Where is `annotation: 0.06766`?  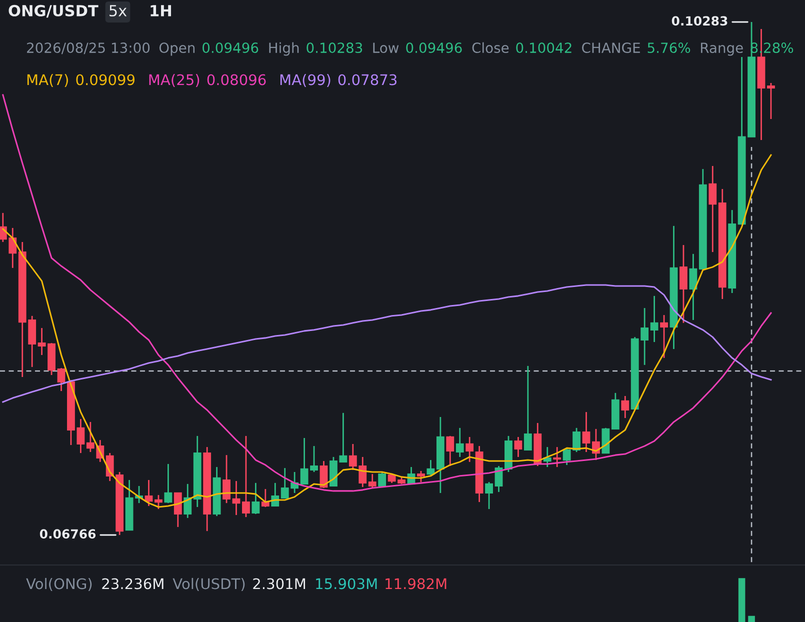
annotation: 0.06766 is located at coordinates (68, 534).